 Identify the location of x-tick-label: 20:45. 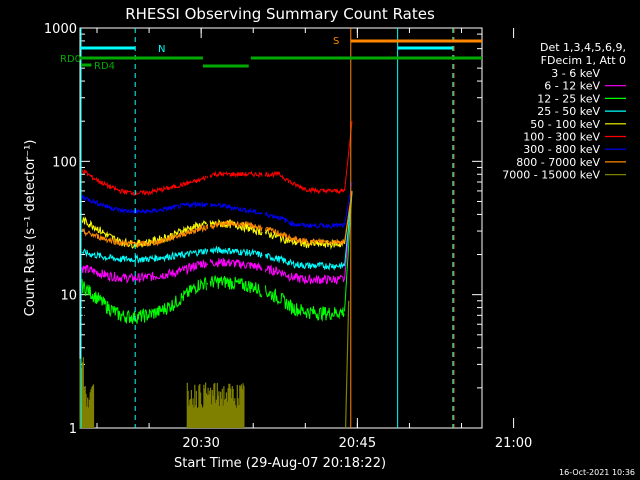
(357, 443).